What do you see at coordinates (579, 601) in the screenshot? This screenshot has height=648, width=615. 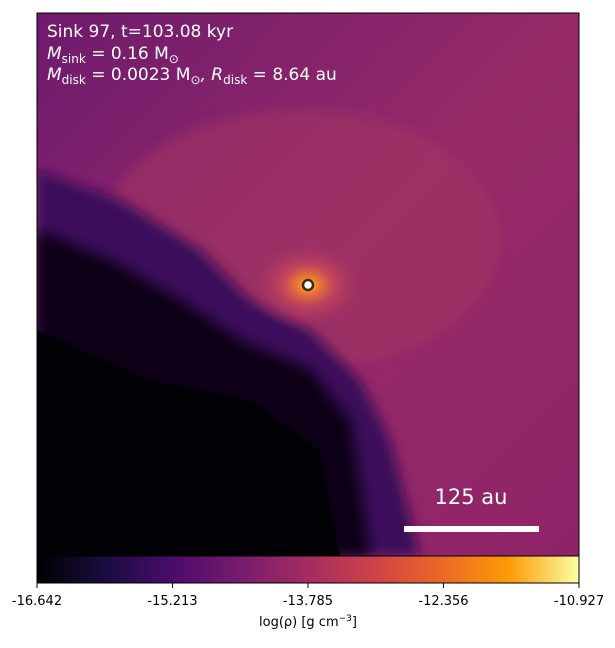 I see `colorbar-tick-label: -10.927` at bounding box center [579, 601].